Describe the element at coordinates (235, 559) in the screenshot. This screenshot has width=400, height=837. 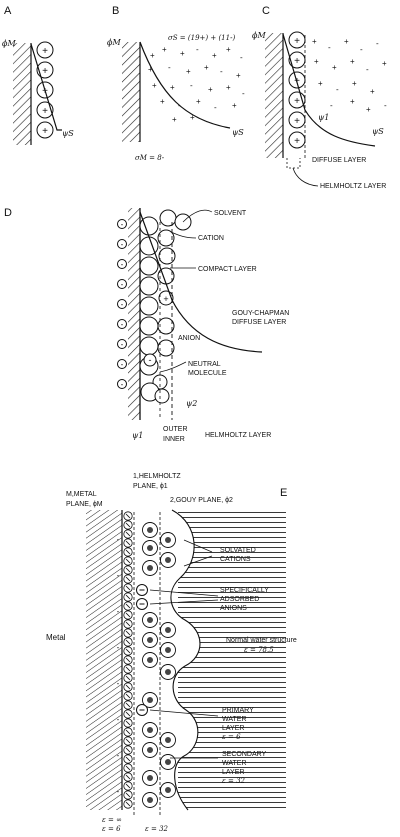
I see `panel-e-solvated-2: CATIONS` at that location.